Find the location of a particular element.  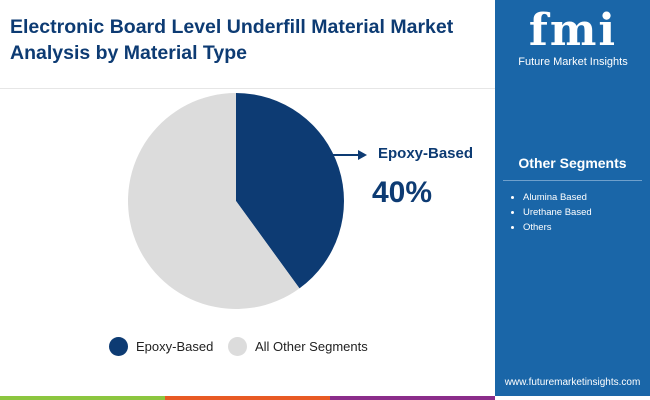

website-link: www.futuremarketinsights.com is located at coordinates (572, 382).